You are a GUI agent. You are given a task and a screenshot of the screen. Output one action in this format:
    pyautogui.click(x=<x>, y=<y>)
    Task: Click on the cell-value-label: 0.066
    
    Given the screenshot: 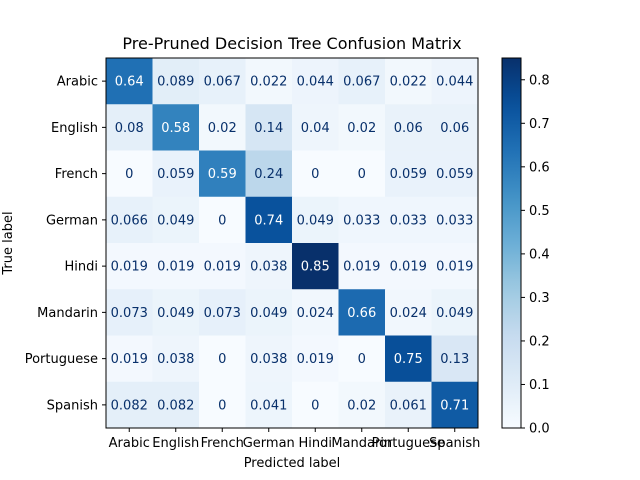 What is the action you would take?
    pyautogui.click(x=129, y=220)
    